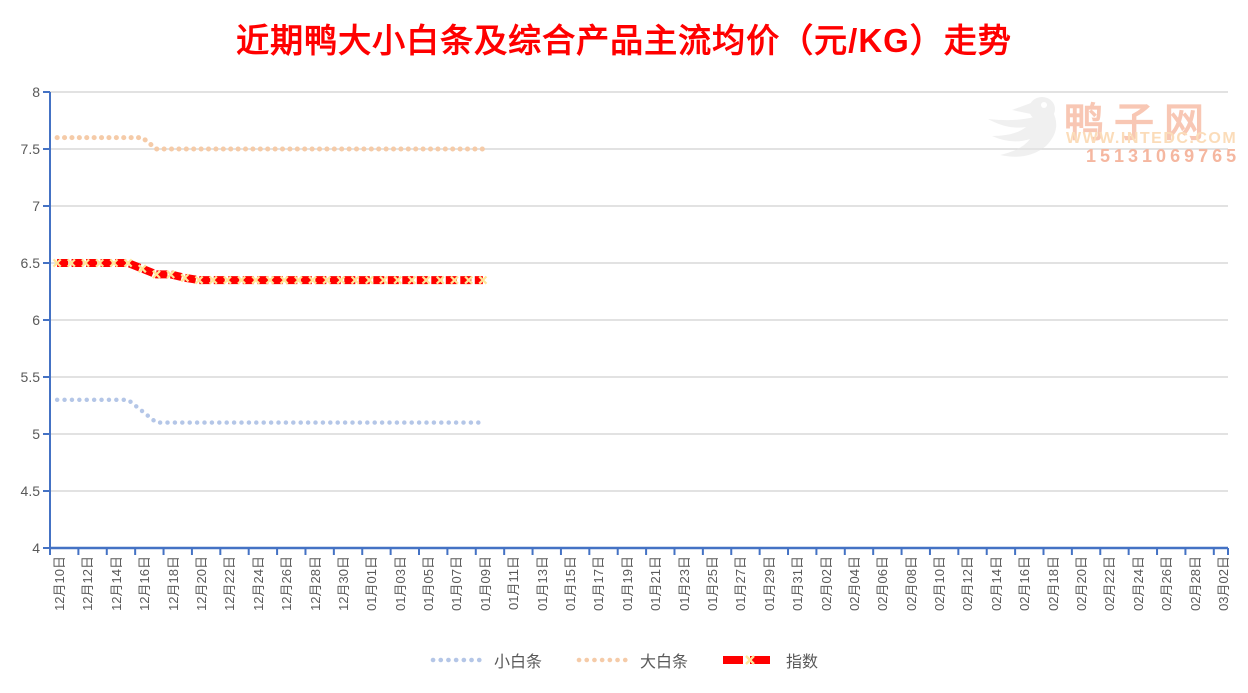  I want to click on x-tick-label: 01月03日, so click(400, 583).